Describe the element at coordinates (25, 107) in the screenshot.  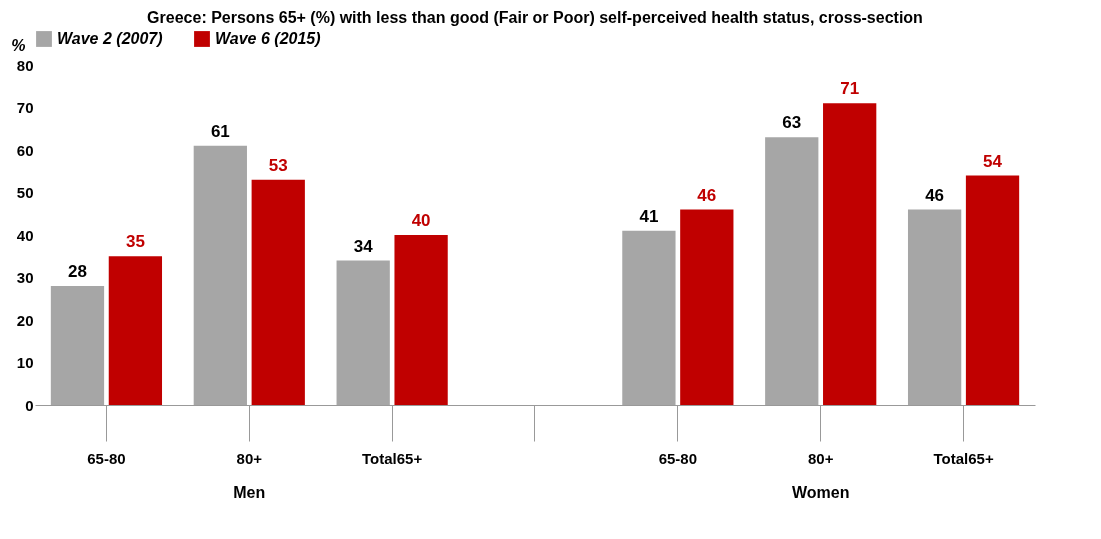
I see `y-tick-label: 70` at that location.